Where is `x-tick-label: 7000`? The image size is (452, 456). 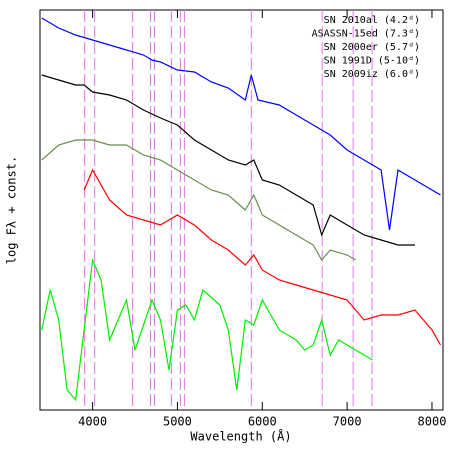
x-tick-label: 7000 is located at coordinates (347, 422).